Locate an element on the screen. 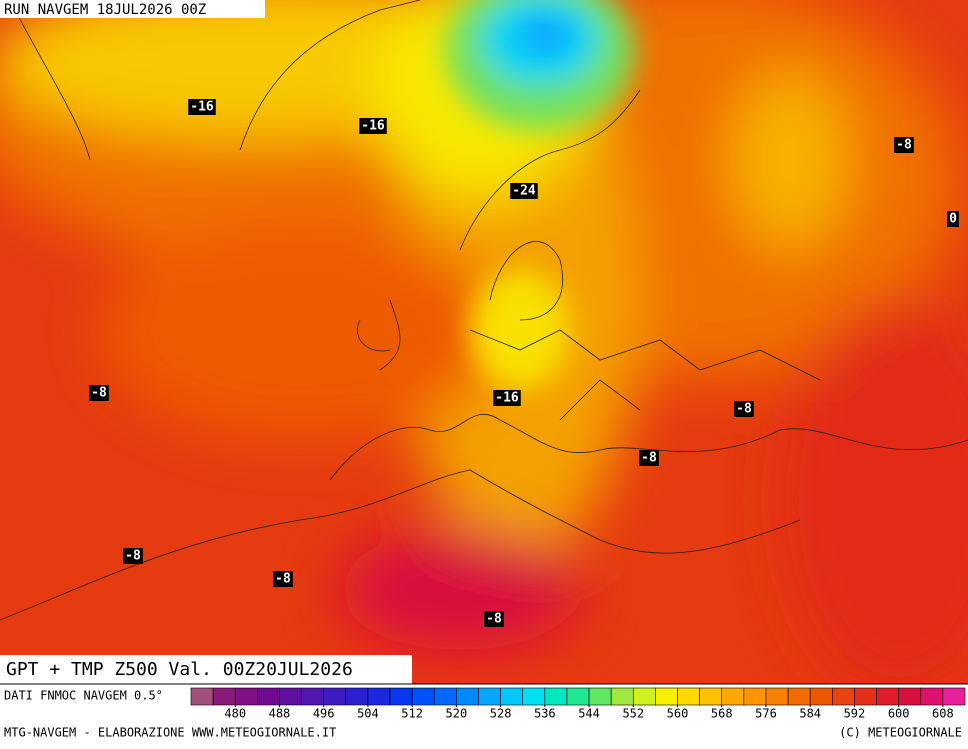  colorbar-tick-label: 528 is located at coordinates (501, 714).